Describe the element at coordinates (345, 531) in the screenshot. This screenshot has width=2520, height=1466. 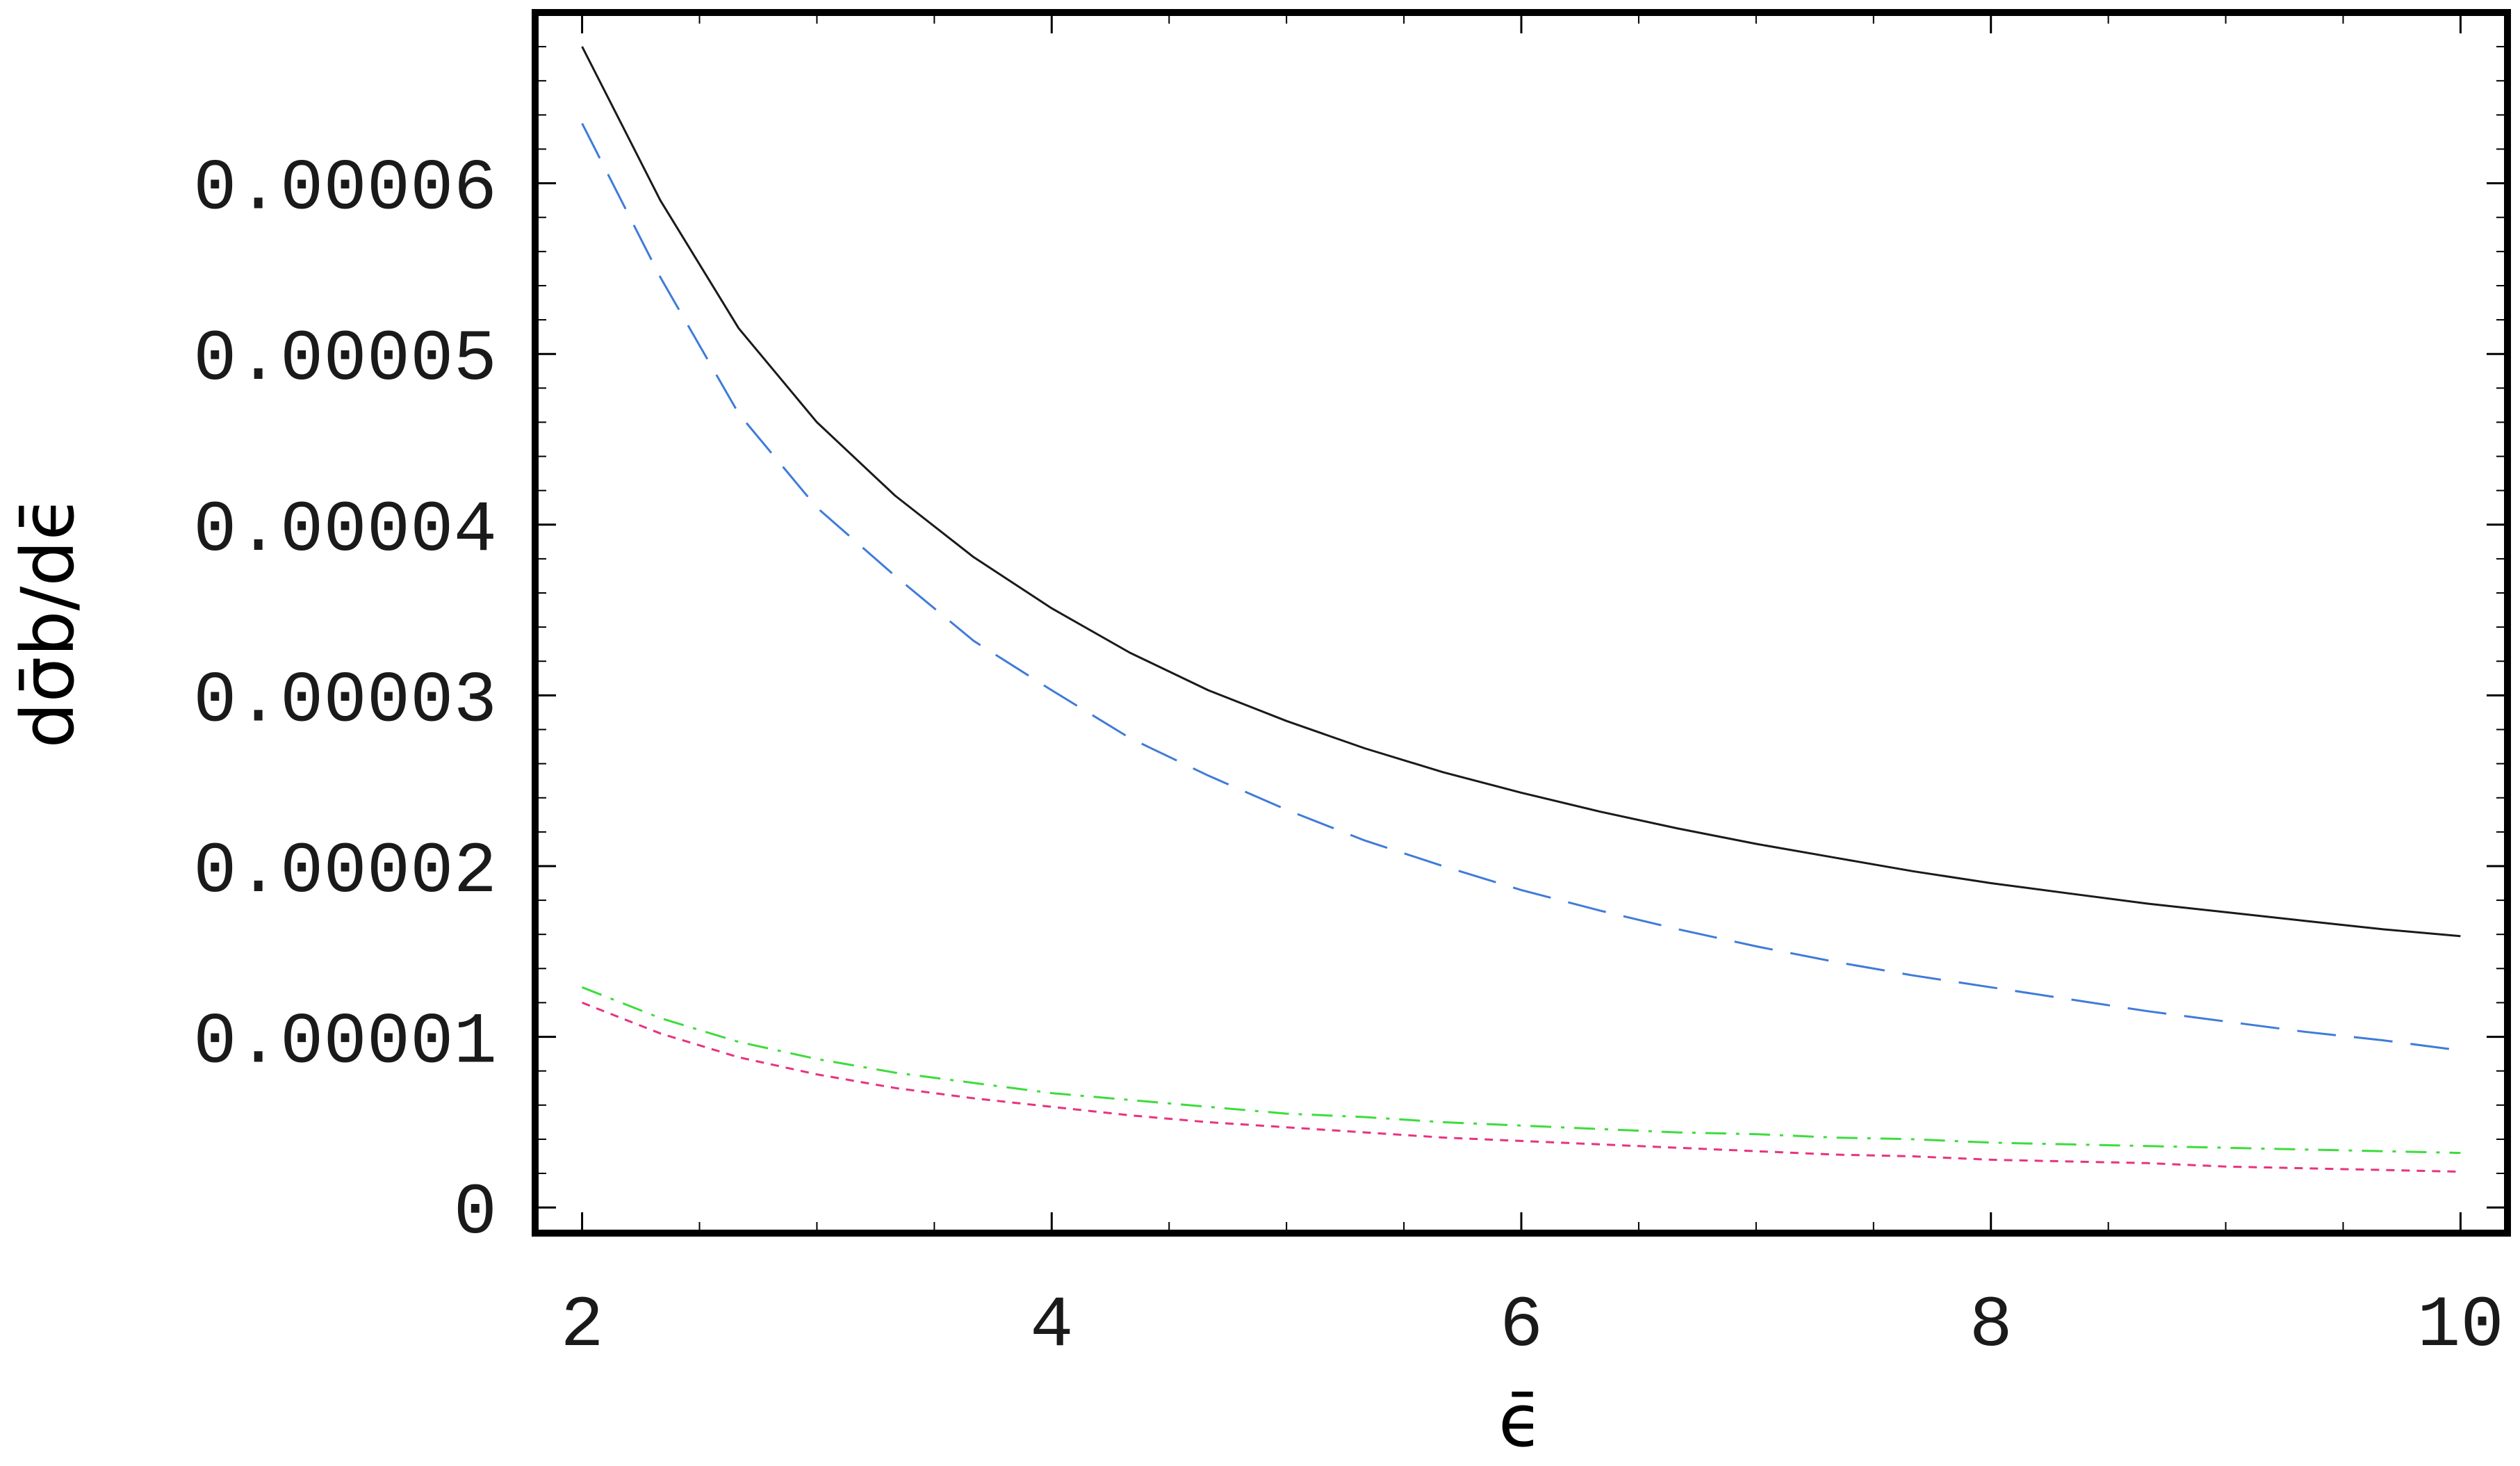
I see `y-tick-label: 0.00004` at that location.